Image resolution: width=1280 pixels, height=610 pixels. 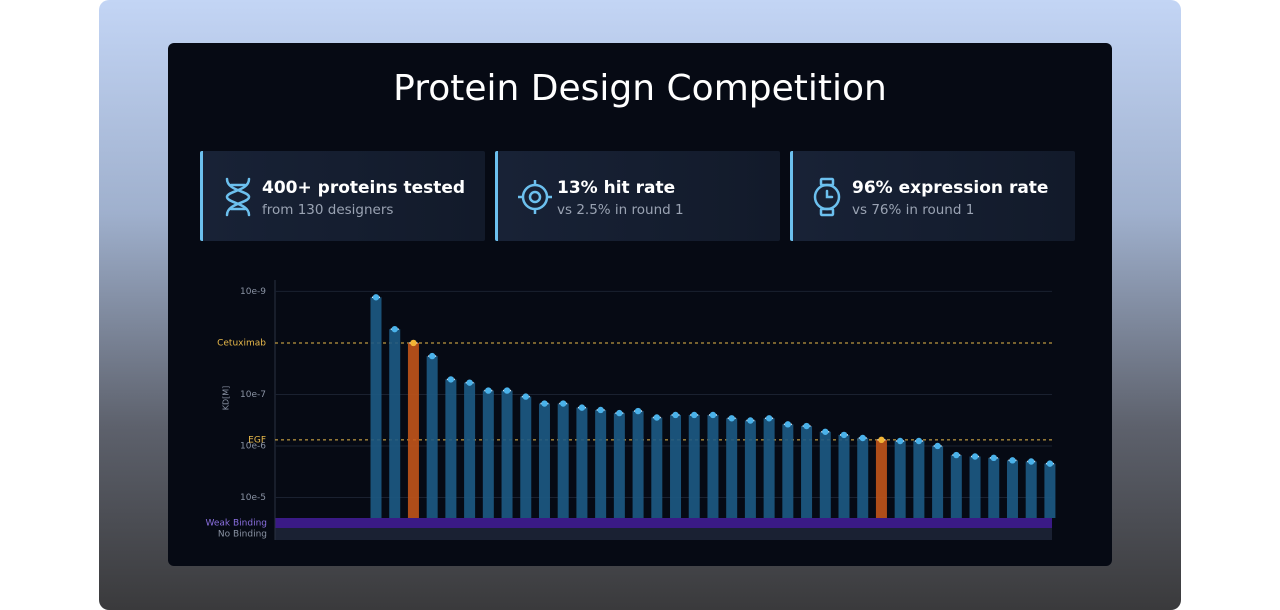 What do you see at coordinates (253, 498) in the screenshot?
I see `y-tick-label: 10e-5` at bounding box center [253, 498].